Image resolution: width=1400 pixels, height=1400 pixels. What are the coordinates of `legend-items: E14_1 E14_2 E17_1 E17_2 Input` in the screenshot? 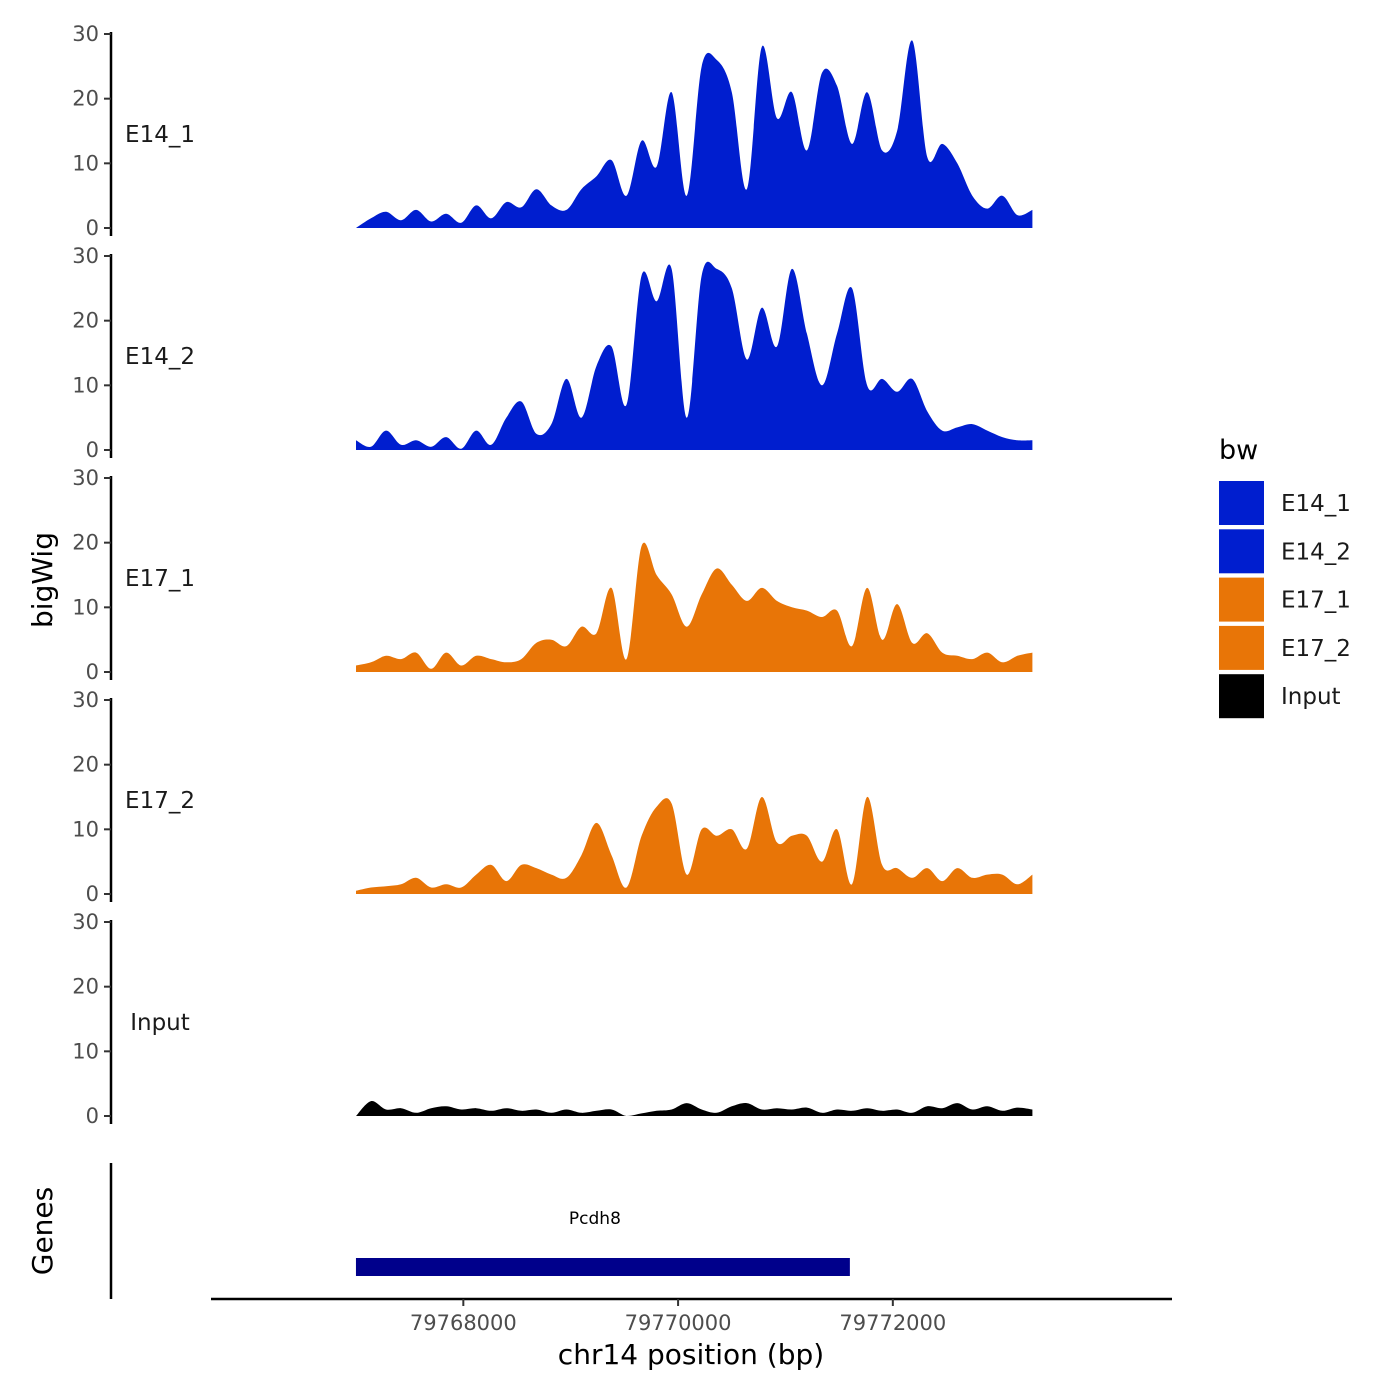 It's located at (1285, 600).